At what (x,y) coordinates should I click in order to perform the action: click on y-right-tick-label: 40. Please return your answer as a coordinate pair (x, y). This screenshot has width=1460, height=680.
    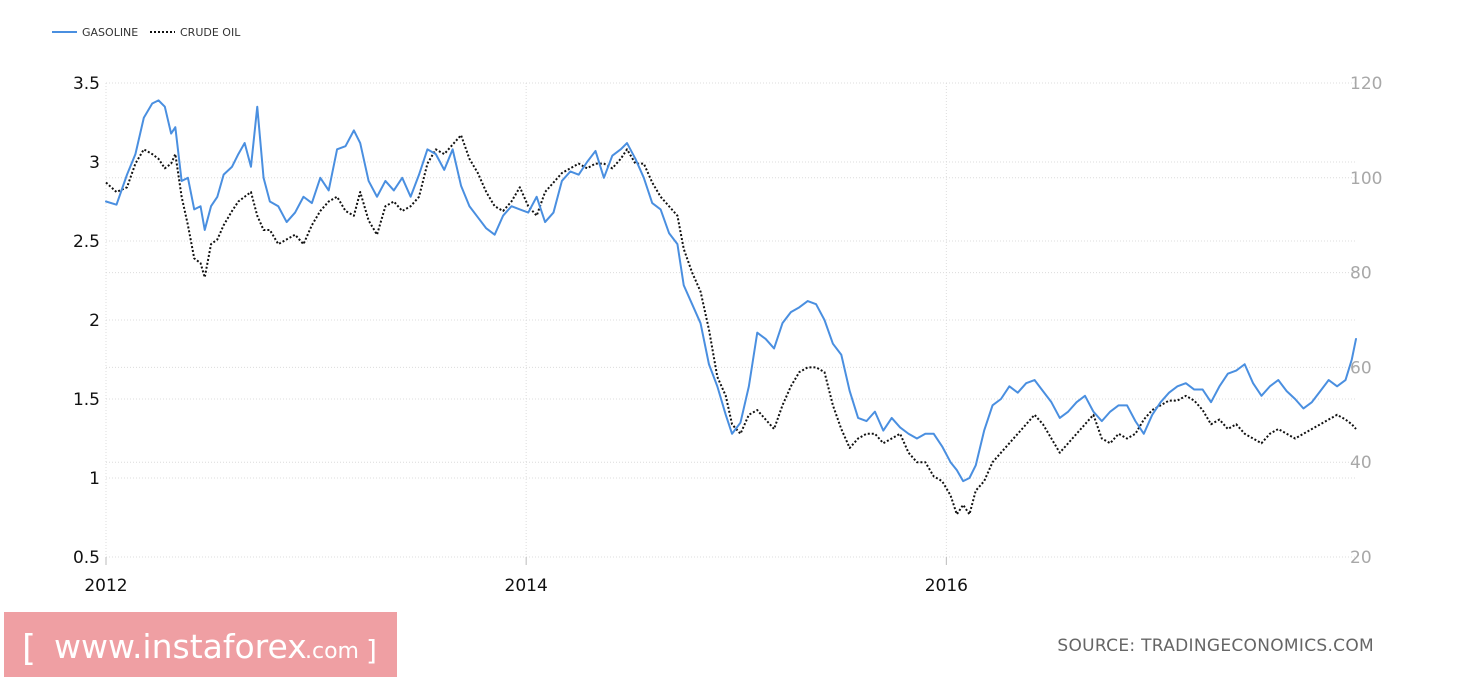
    Looking at the image, I should click on (1361, 463).